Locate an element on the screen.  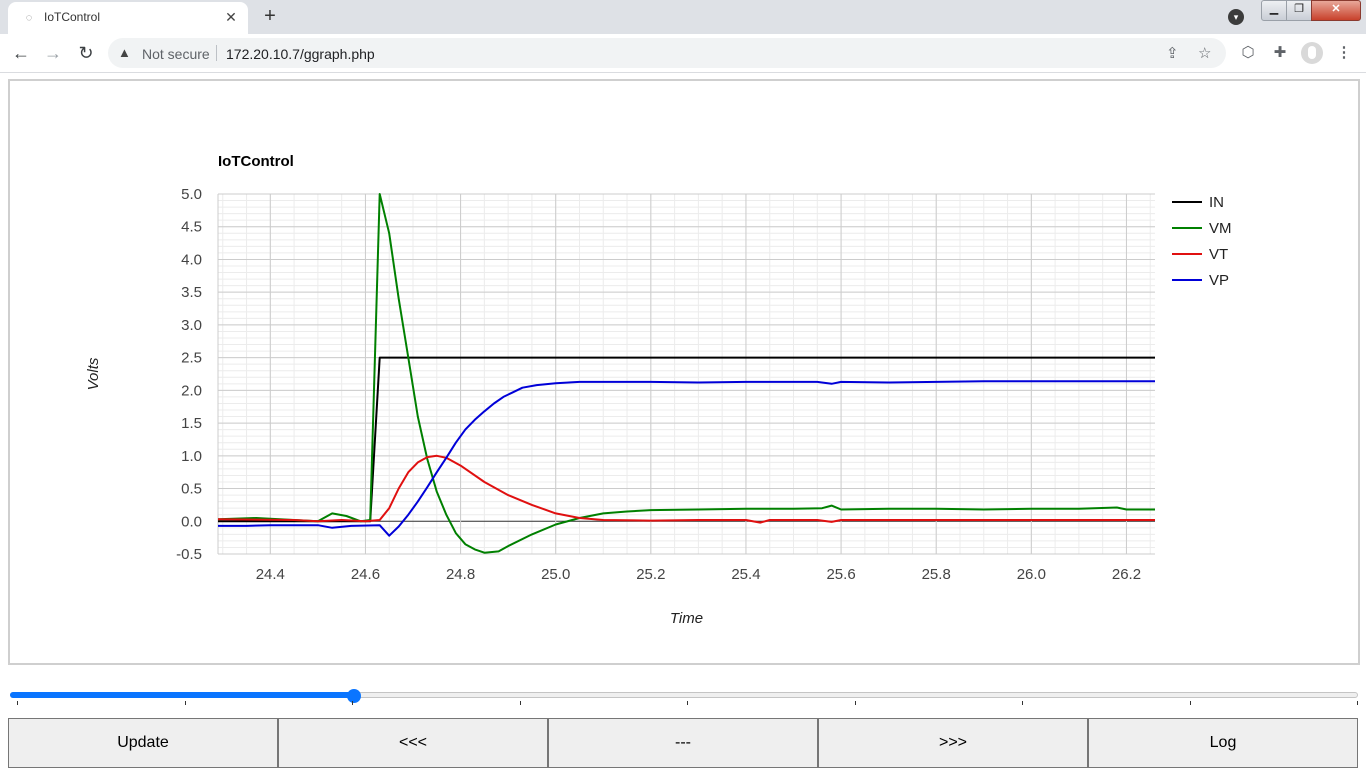
y-tick-label: -0.5 is located at coordinates (189, 554).